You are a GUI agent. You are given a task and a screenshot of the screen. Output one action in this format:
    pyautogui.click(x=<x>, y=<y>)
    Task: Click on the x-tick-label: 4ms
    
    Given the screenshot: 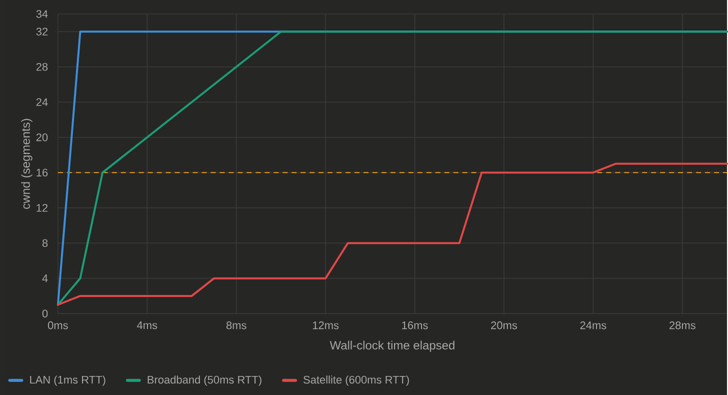 What is the action you would take?
    pyautogui.click(x=147, y=325)
    